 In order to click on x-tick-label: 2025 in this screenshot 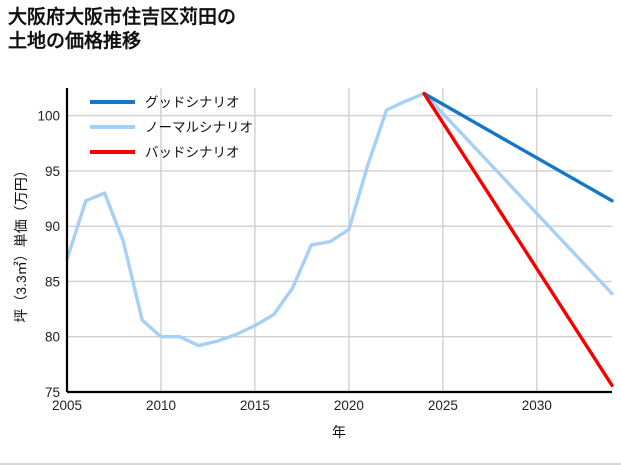, I will do `click(443, 405)`.